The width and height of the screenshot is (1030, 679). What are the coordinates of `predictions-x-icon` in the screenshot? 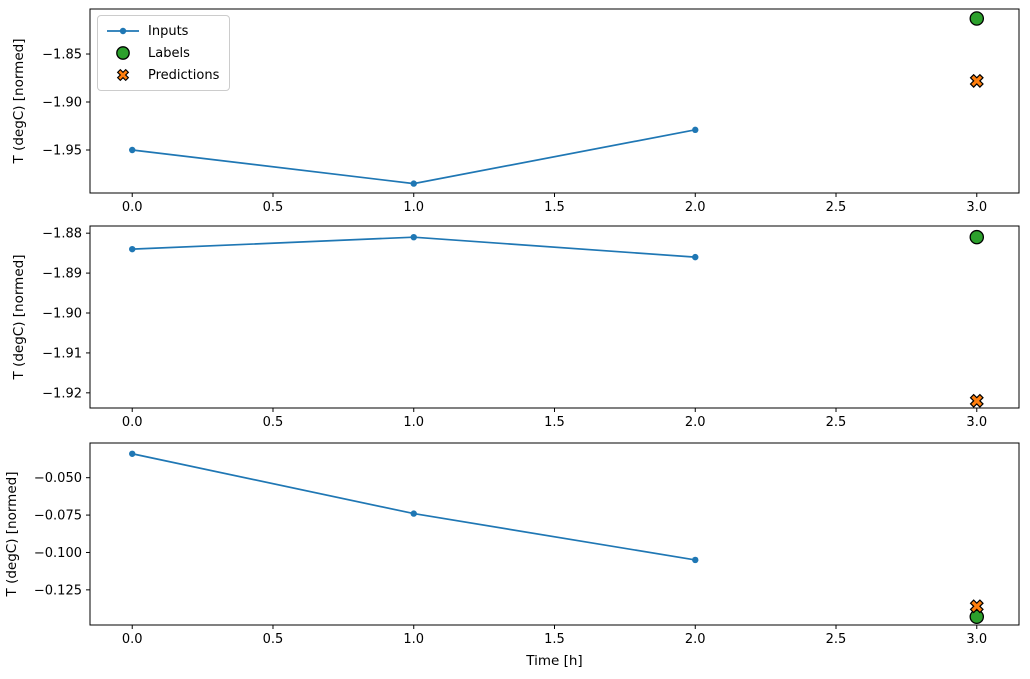 It's located at (123, 75).